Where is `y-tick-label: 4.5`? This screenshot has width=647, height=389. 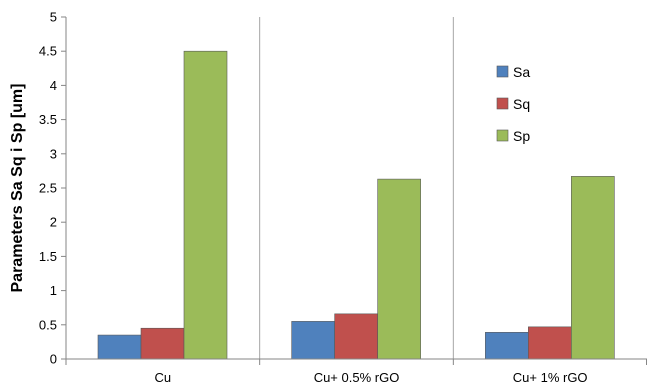 y-tick-label: 4.5 is located at coordinates (48, 51).